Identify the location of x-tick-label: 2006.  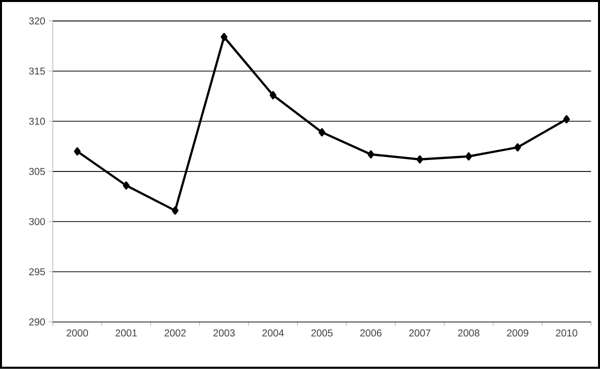
(371, 333).